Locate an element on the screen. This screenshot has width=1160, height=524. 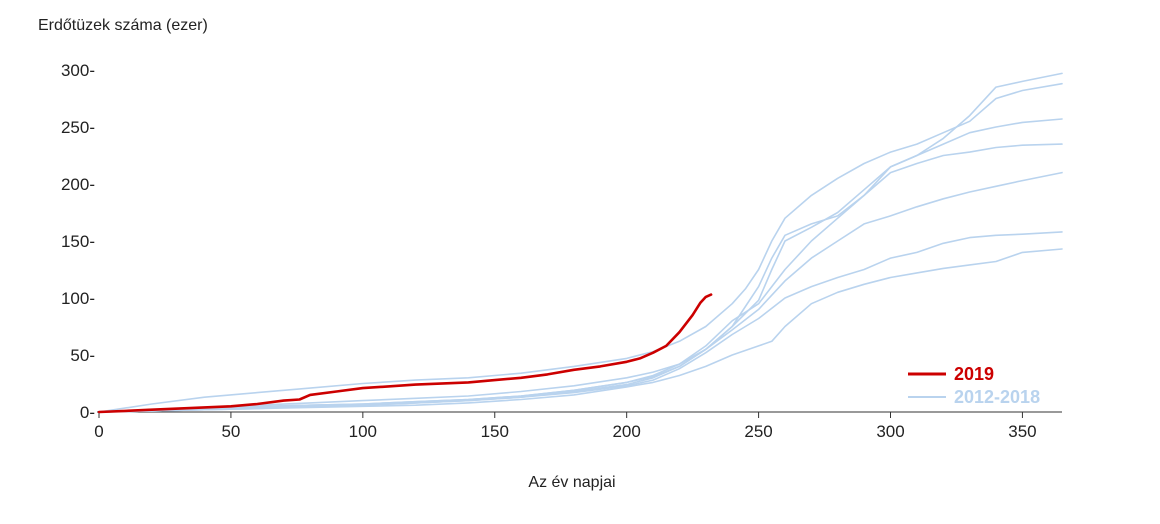
y-tick-label: 300- is located at coordinates (78, 70).